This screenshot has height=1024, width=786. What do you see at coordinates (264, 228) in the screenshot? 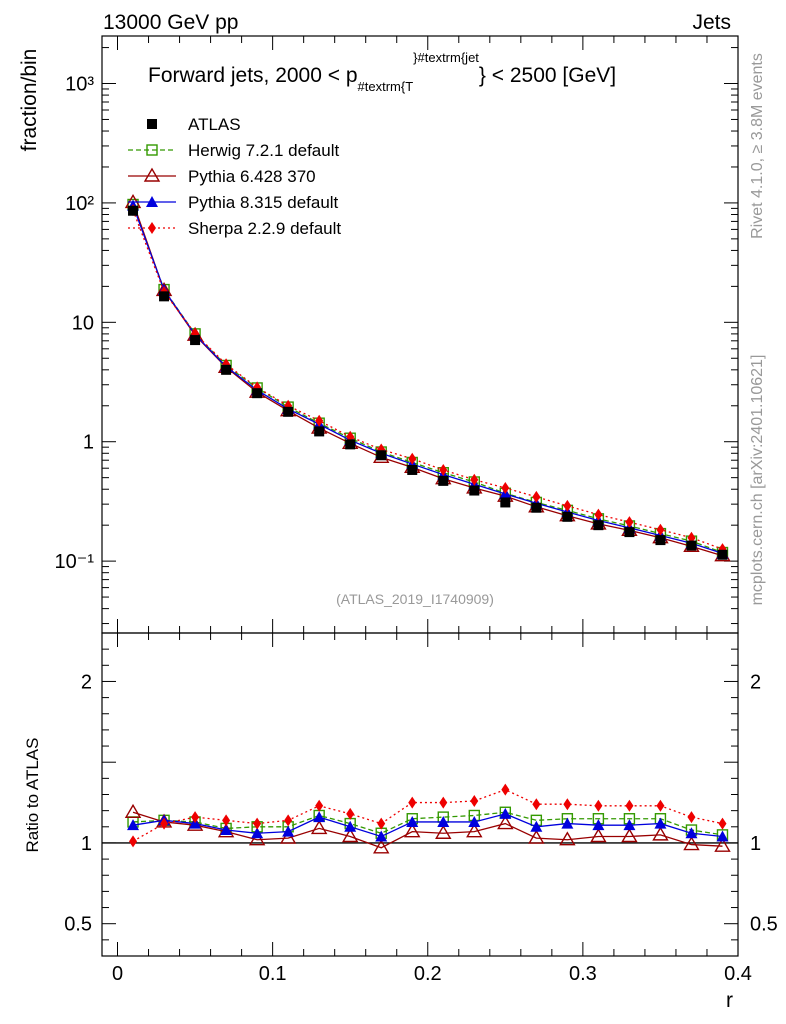
I see `legend-label: Sherpa 2.2.9 default` at bounding box center [264, 228].